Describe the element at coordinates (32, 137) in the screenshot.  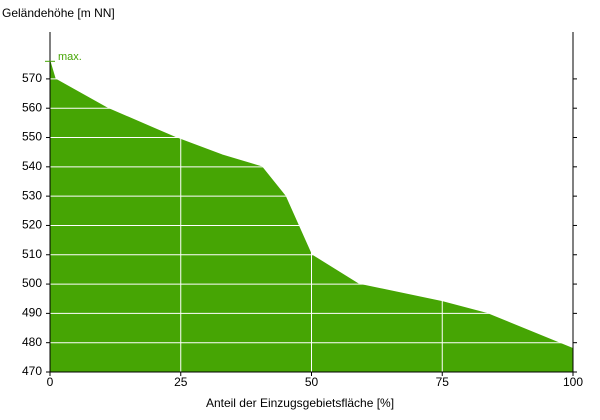
I see `y-tick-label: 550` at that location.